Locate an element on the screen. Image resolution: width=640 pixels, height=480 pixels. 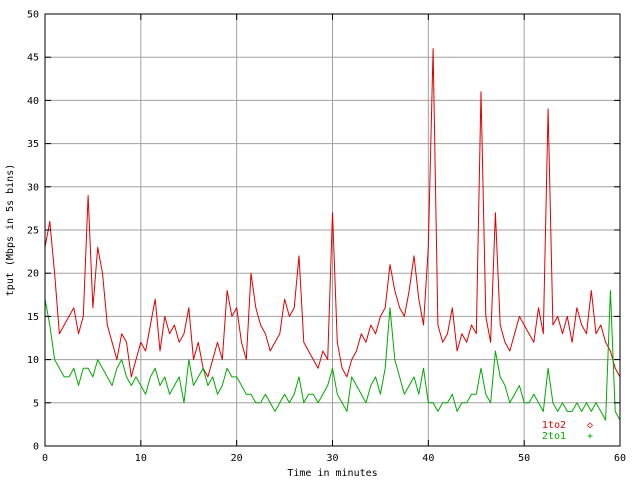
y-axis-label: tput (Mbps in 5s bins) is located at coordinates (10, 230).